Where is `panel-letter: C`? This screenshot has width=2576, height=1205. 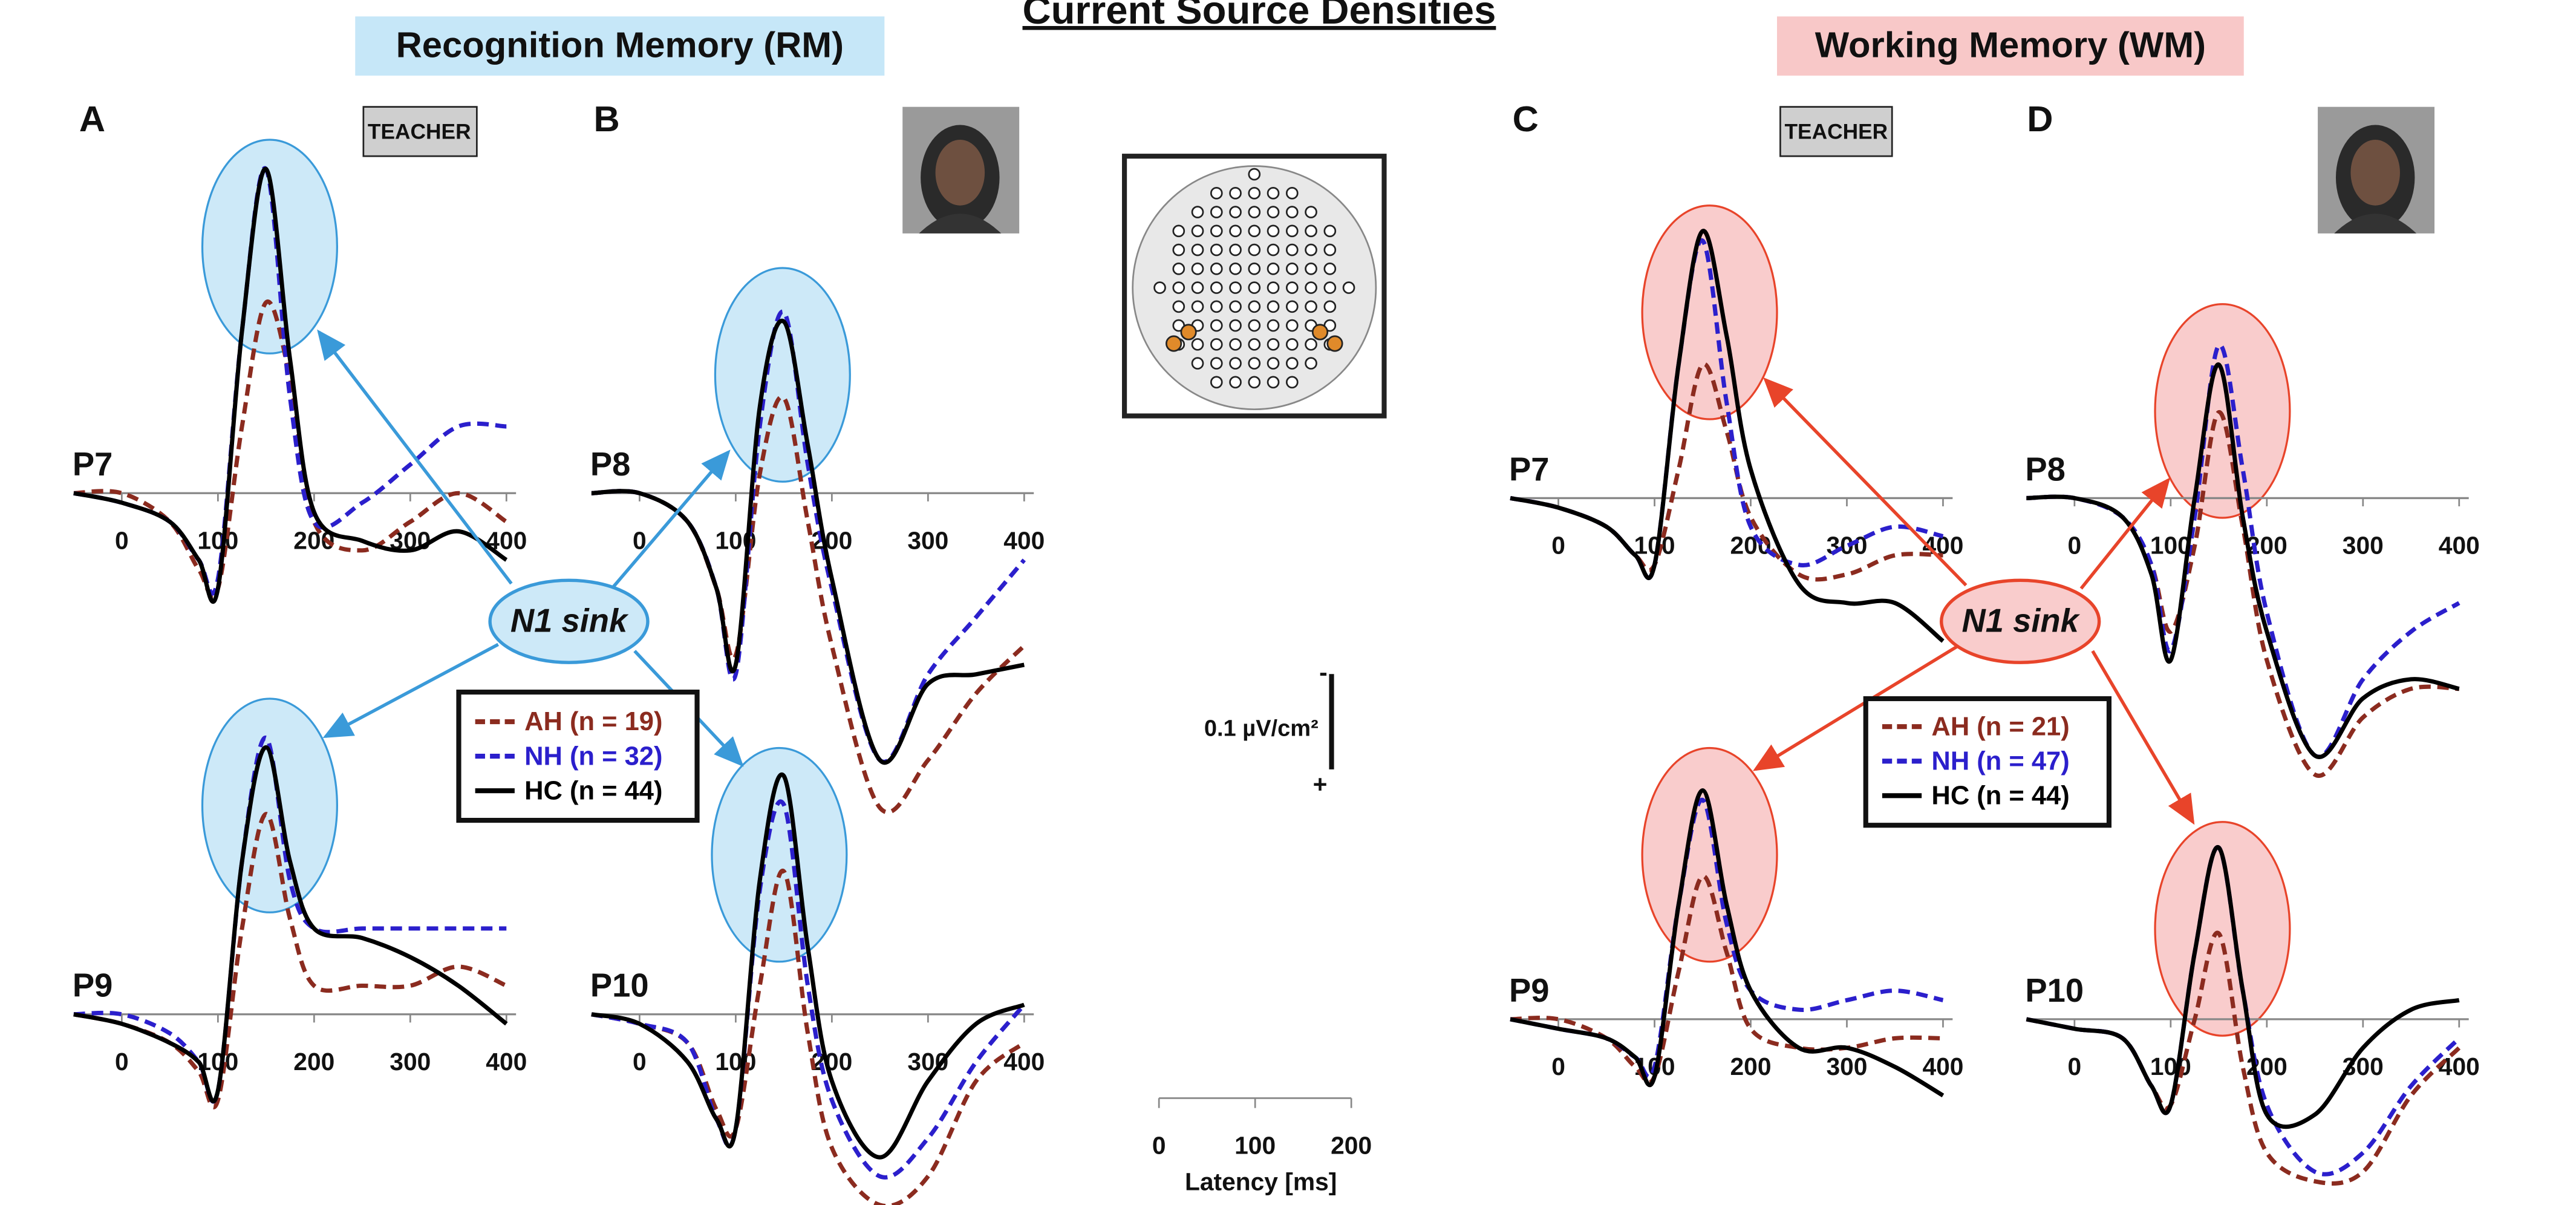
panel-letter: C is located at coordinates (1526, 119).